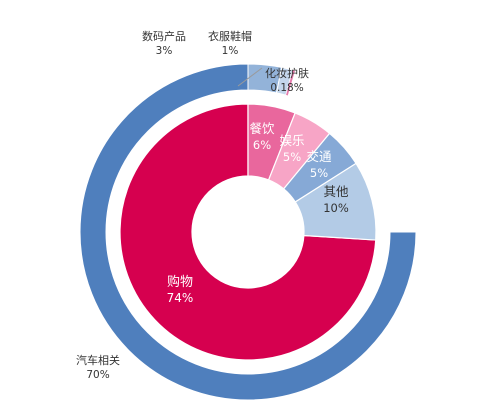 The width and height of the screenshot is (500, 413). Describe the element at coordinates (230, 36) in the screenshot. I see `outer-label-2: 衣服鞋帽` at that location.